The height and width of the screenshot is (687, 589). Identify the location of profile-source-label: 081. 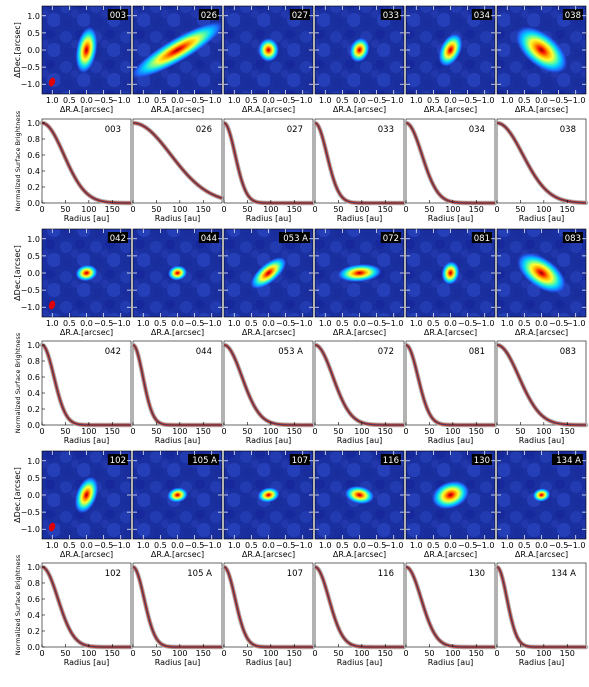
(477, 352).